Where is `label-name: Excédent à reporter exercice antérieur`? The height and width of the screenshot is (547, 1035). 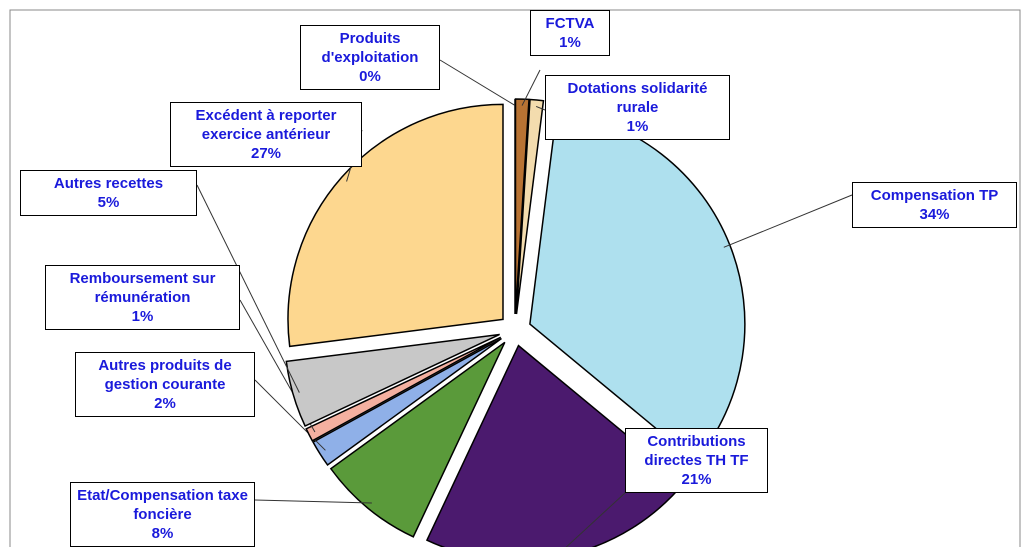
label-name: Excédent à reporter exercice antérieur is located at coordinates (266, 125).